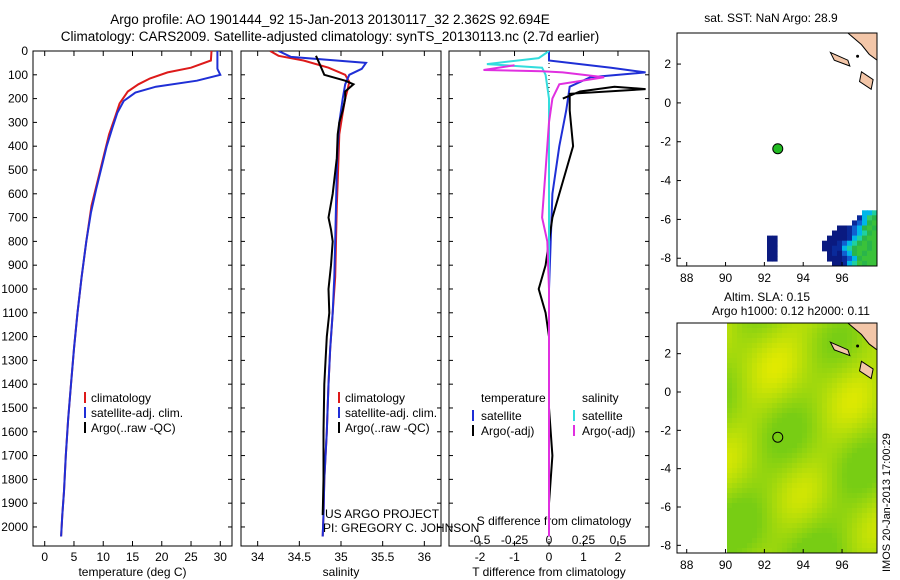 The image size is (900, 580). What do you see at coordinates (618, 540) in the screenshot?
I see `x2-tick-label: 0.5` at bounding box center [618, 540].